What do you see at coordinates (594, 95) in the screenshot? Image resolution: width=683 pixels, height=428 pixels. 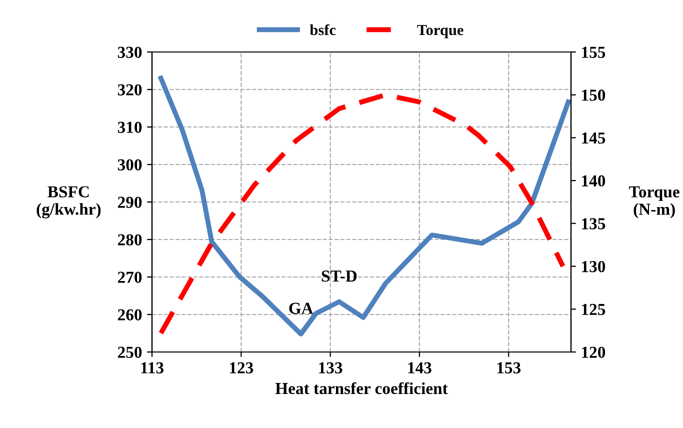 I see `y2-tick-label: 150` at bounding box center [594, 95].